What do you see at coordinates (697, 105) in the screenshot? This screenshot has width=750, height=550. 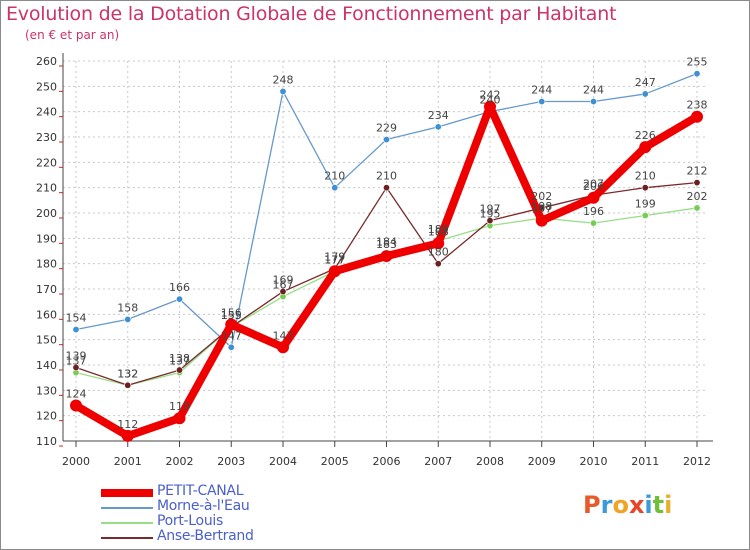 I see `data-label-petit-canal: 238` at bounding box center [697, 105].